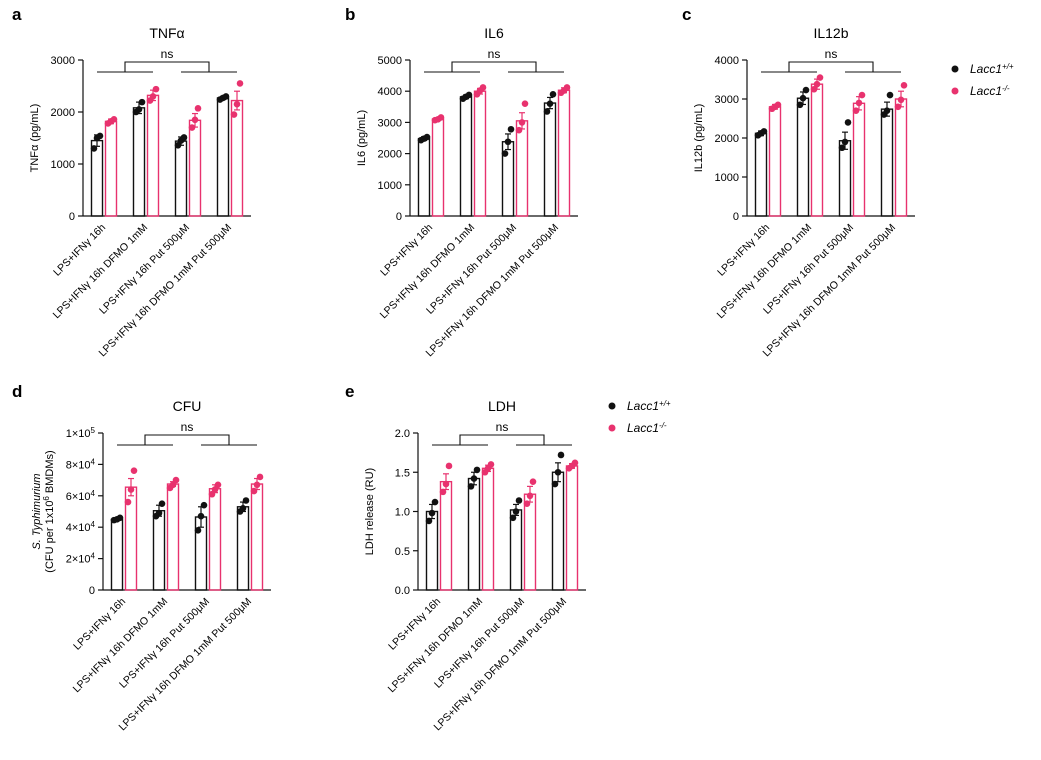  What do you see at coordinates (390, 61) in the screenshot?
I see `y-tick-label: 5000` at bounding box center [390, 61].